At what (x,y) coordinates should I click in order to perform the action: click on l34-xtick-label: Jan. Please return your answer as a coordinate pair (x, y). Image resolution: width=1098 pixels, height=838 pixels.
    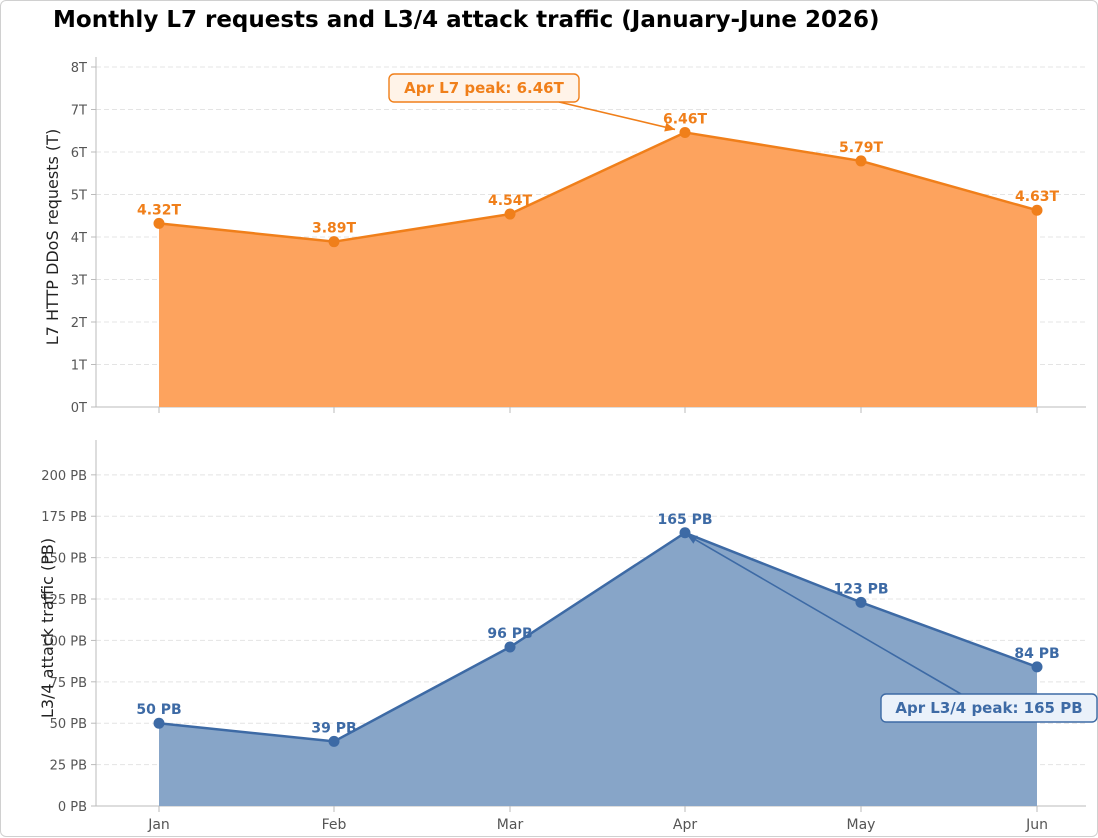
    Looking at the image, I should click on (158, 825).